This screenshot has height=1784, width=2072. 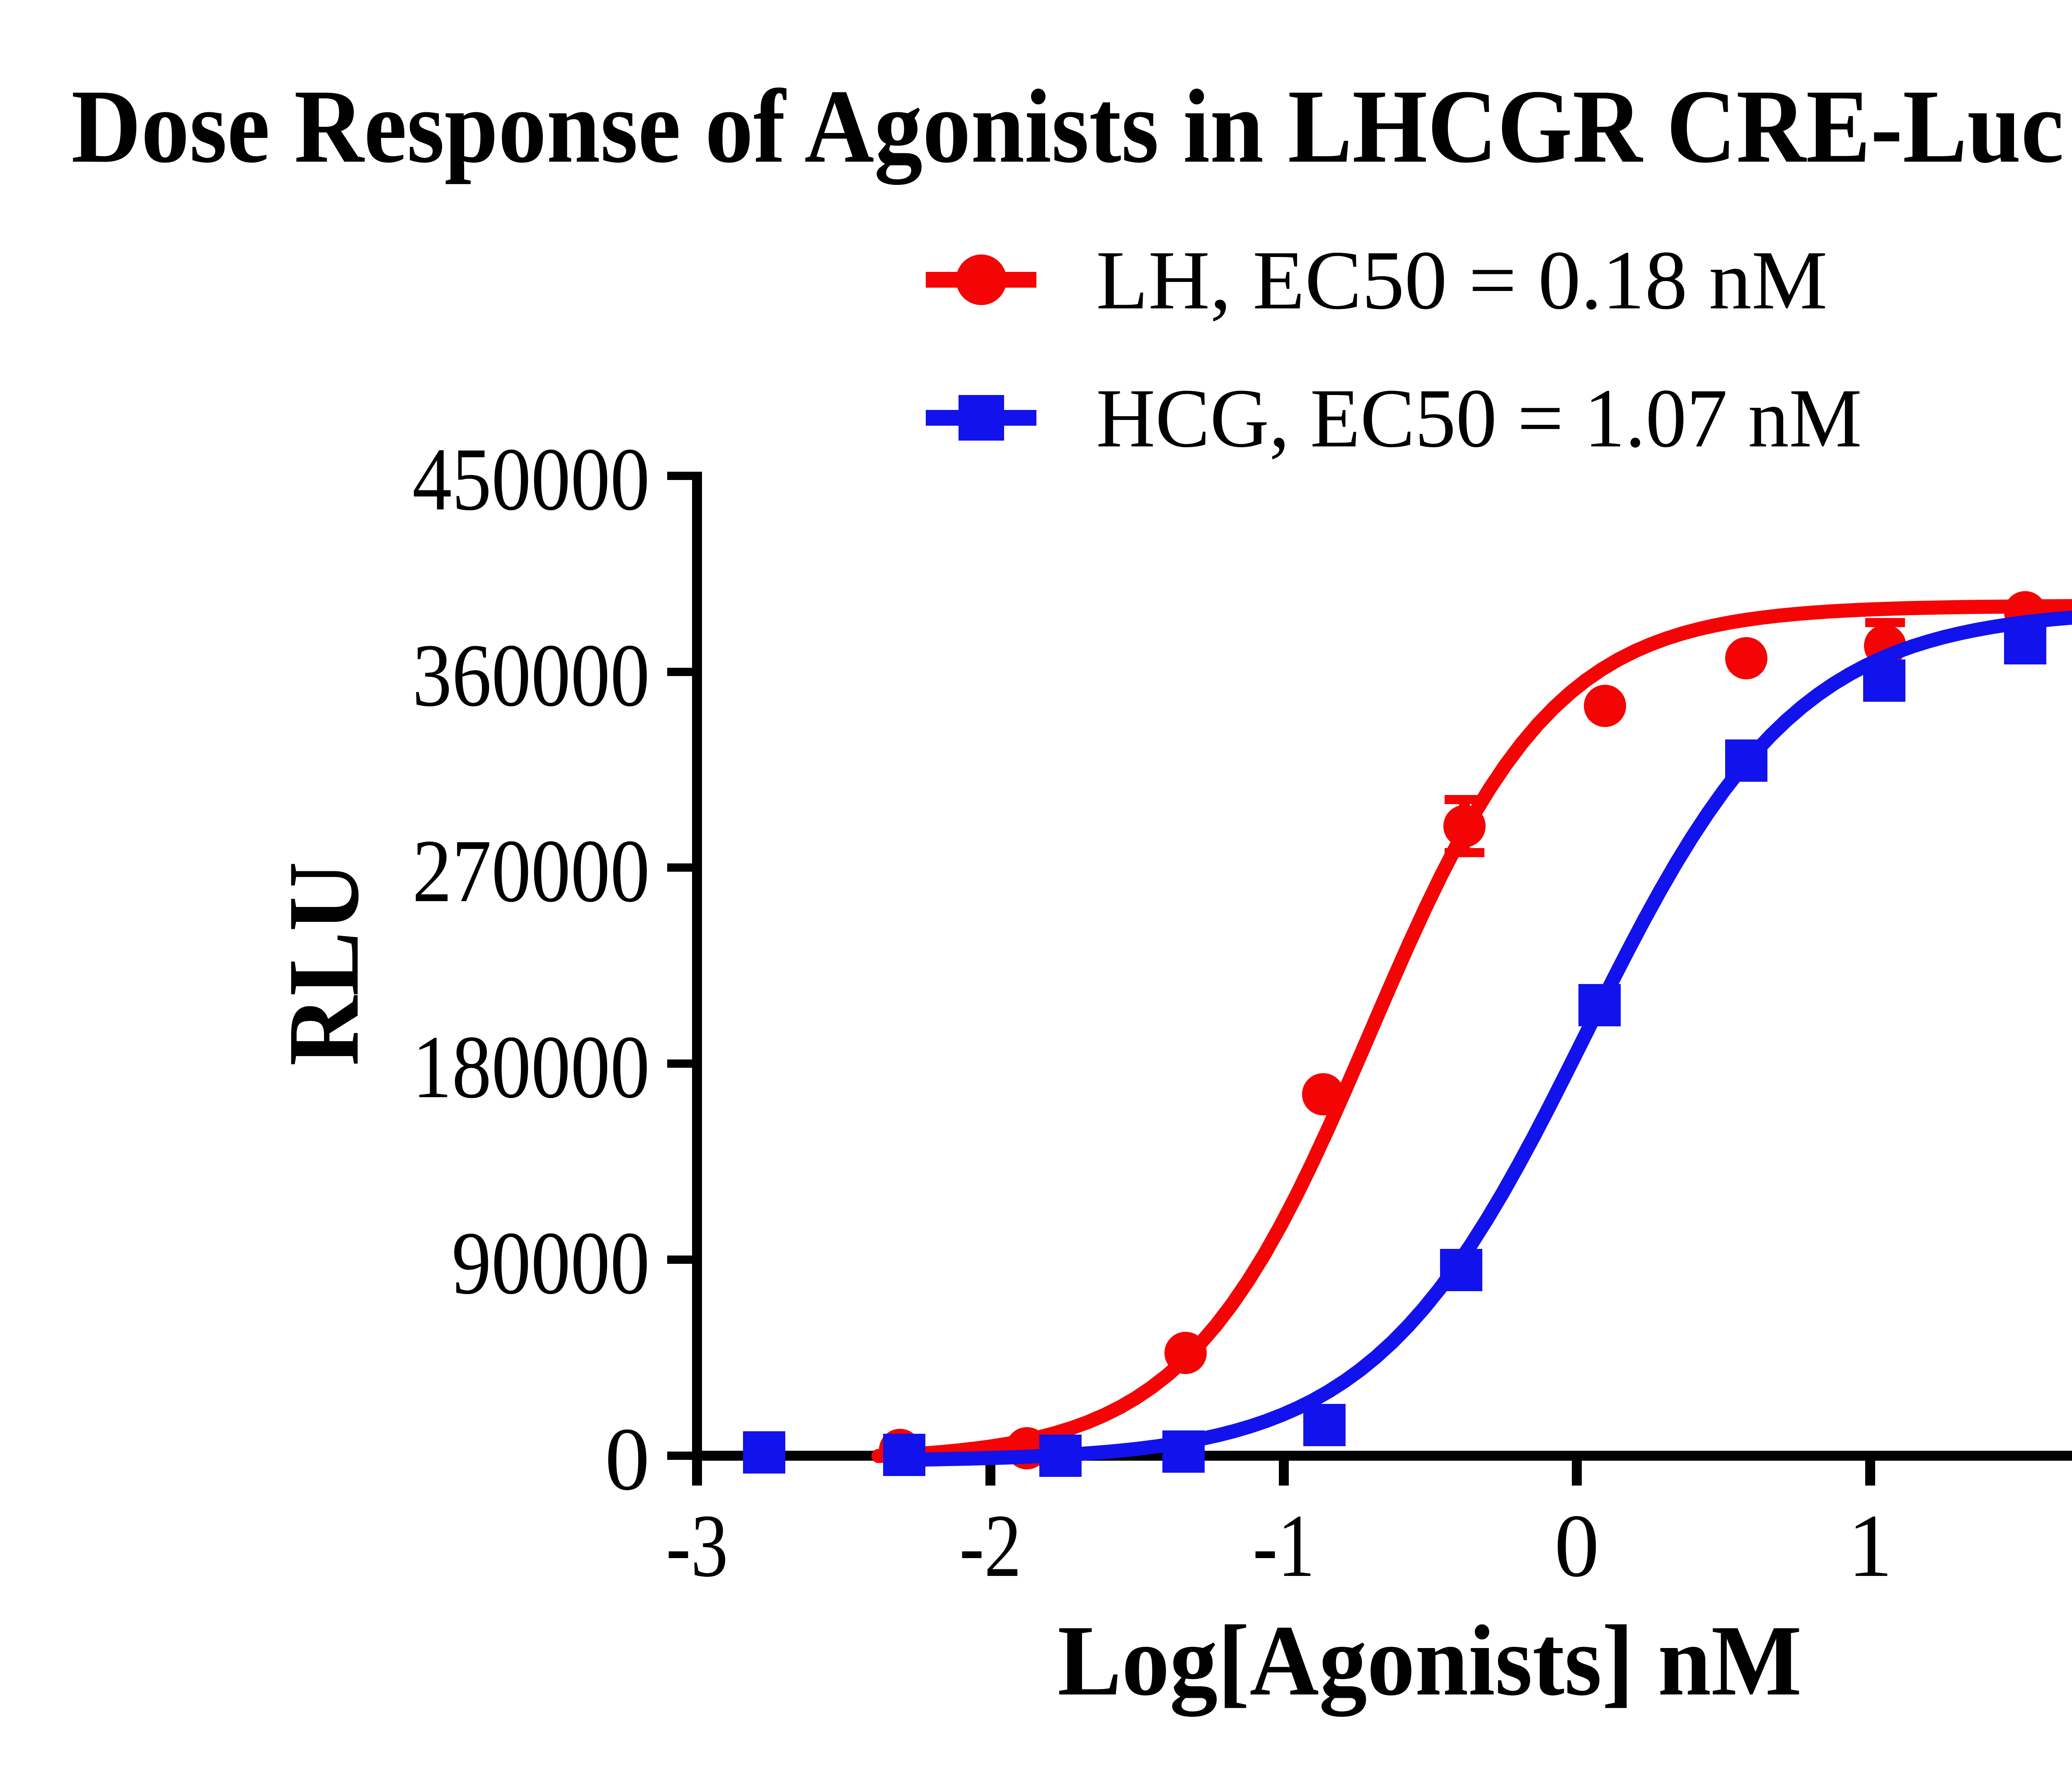 I want to click on svg-text: LH, EC50 = 0.18 nM, so click(x=1462, y=280).